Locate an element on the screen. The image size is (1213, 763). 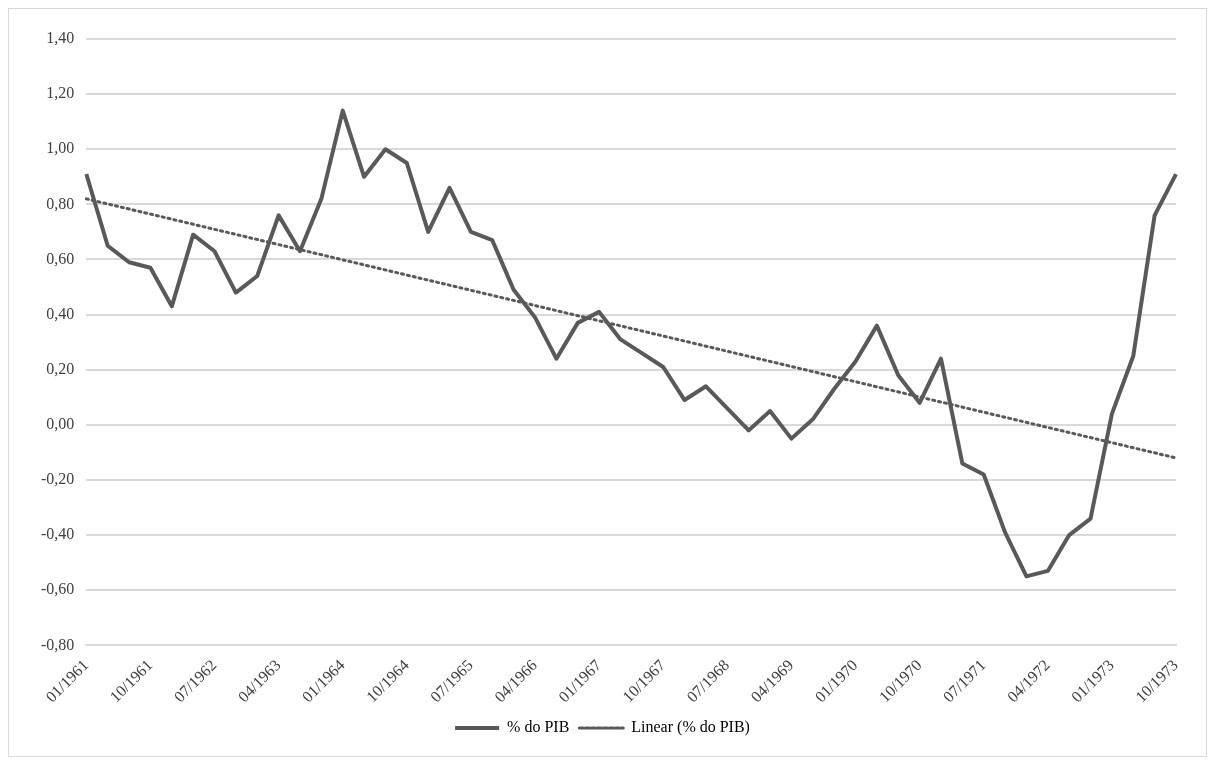
y-tick-label: -0,40 is located at coordinates (58, 534).